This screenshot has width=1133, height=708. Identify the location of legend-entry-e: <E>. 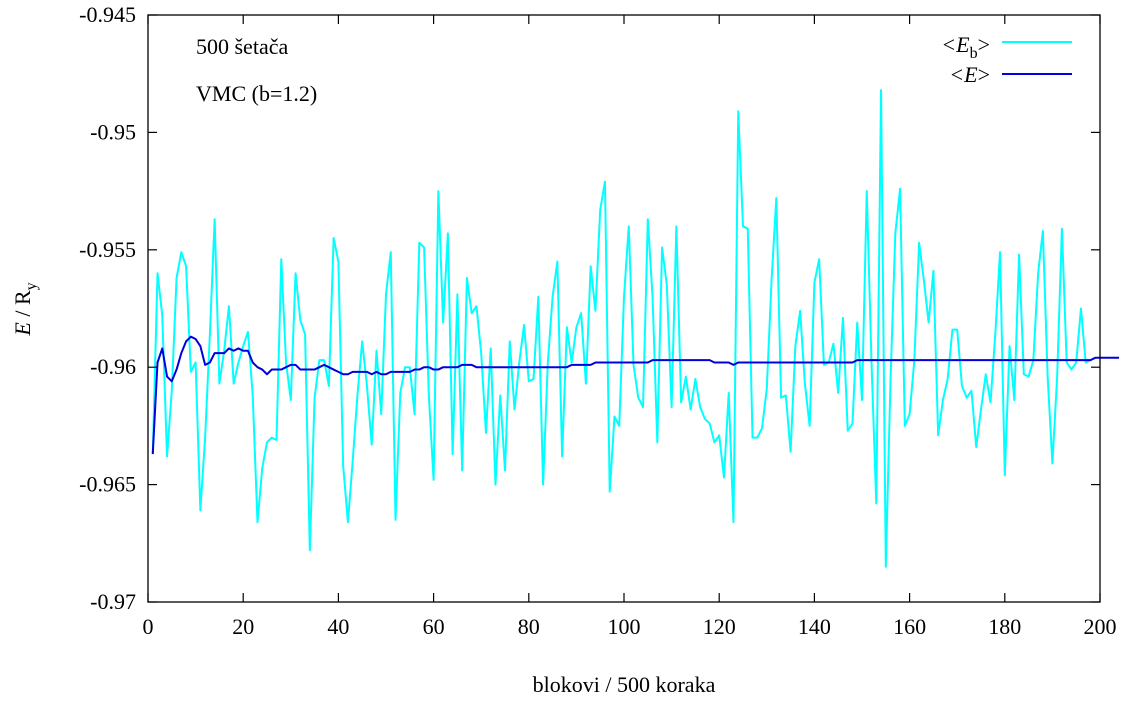
(1010, 74).